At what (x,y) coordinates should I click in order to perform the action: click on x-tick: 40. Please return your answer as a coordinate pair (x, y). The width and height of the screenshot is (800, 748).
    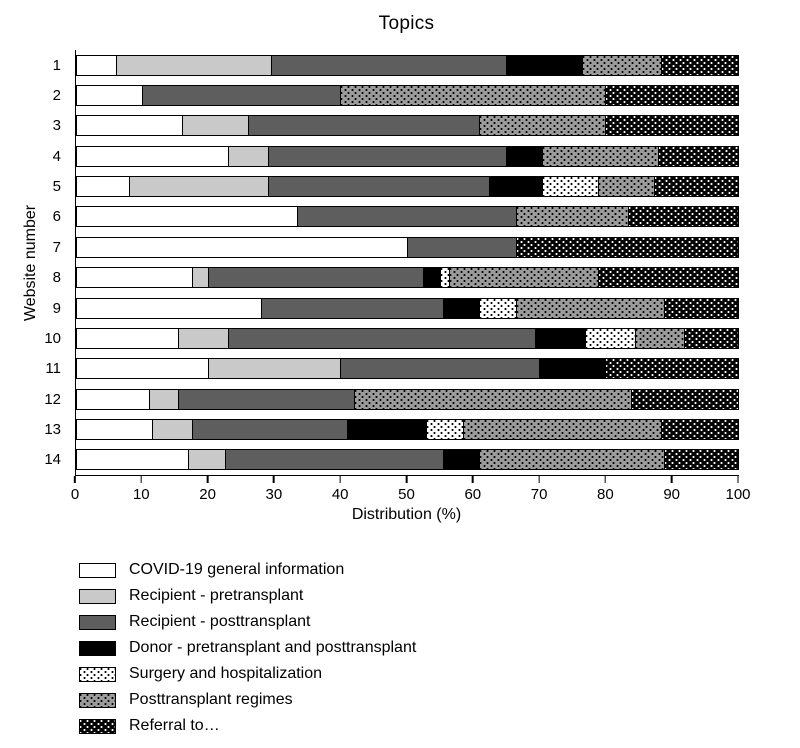
    Looking at the image, I should click on (340, 489).